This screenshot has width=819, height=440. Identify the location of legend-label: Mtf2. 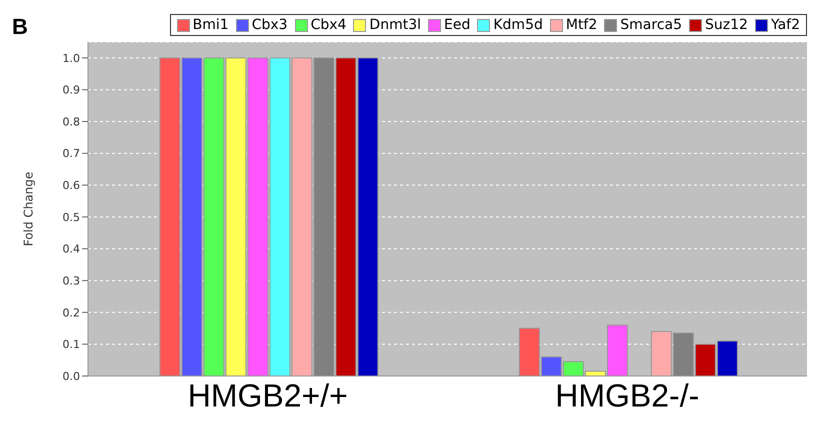
(581, 25).